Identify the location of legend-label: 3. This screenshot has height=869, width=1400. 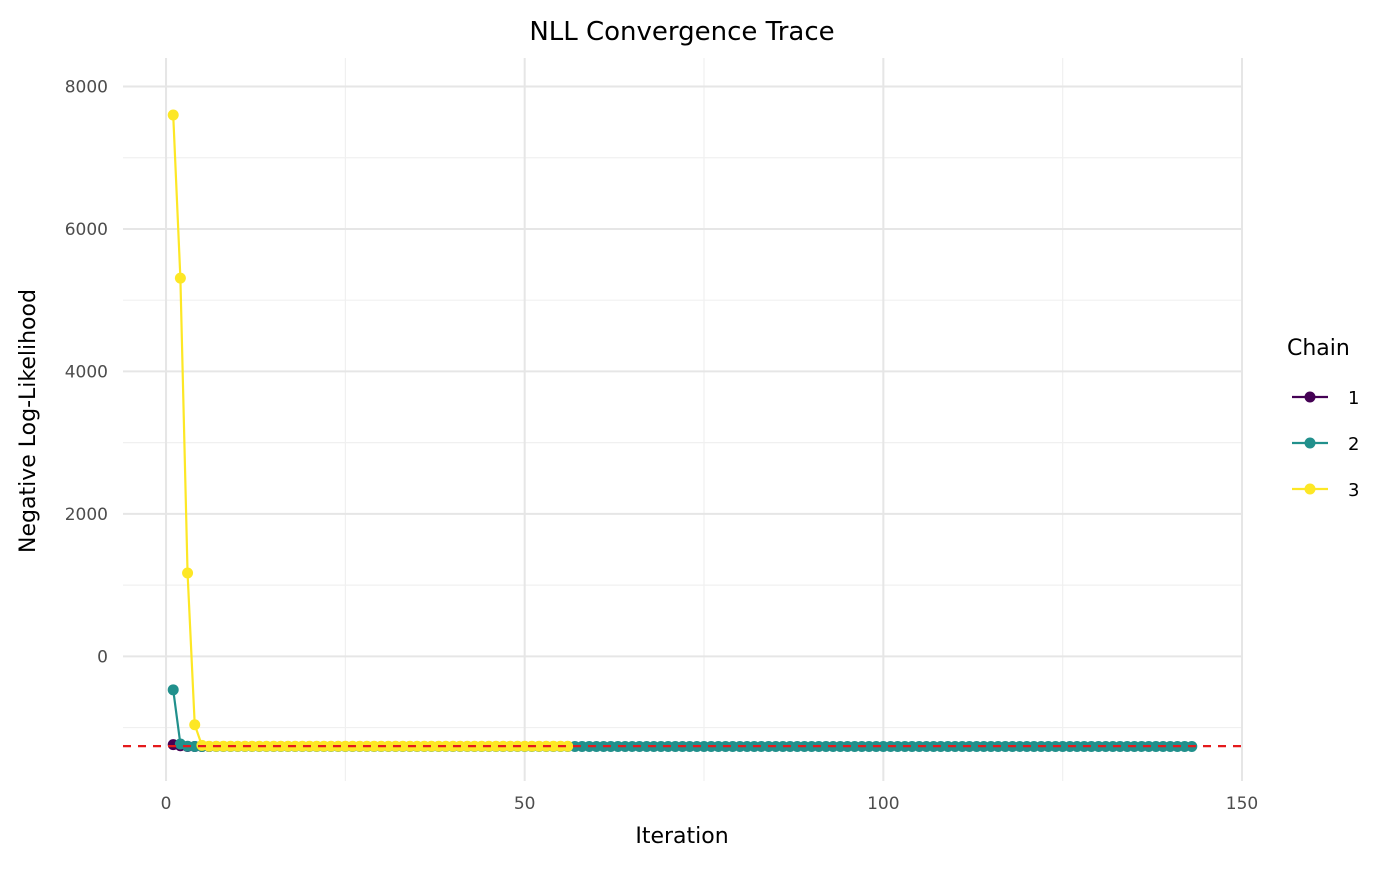
(1353, 490).